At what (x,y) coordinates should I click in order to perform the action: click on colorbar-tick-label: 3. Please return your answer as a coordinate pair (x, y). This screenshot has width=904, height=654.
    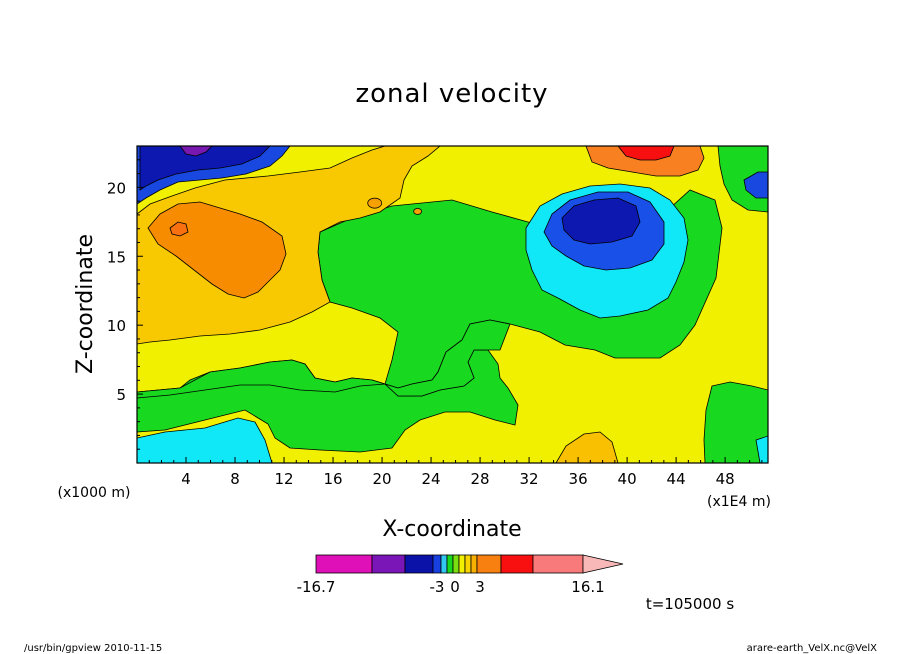
    Looking at the image, I should click on (480, 587).